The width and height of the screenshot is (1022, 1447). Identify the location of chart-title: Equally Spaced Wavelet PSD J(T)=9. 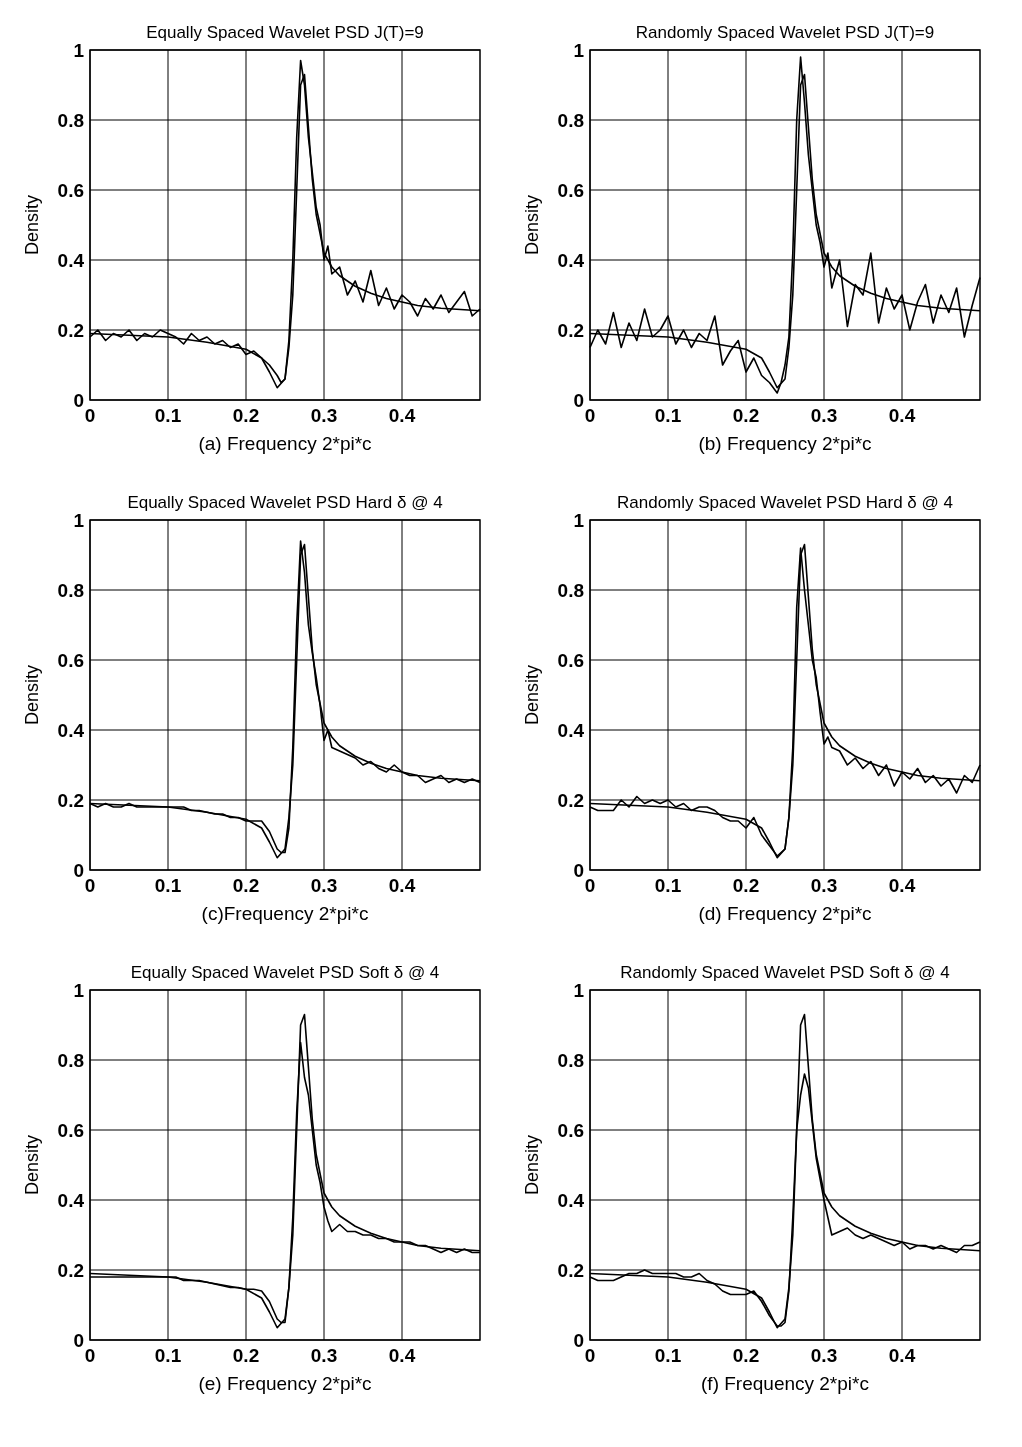
(285, 32).